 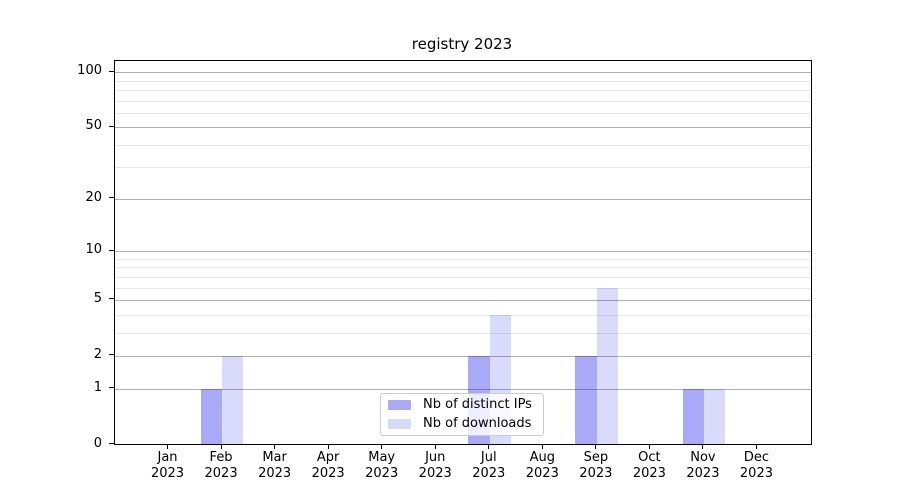 What do you see at coordinates (703, 457) in the screenshot?
I see `x-tick-month: Nov` at bounding box center [703, 457].